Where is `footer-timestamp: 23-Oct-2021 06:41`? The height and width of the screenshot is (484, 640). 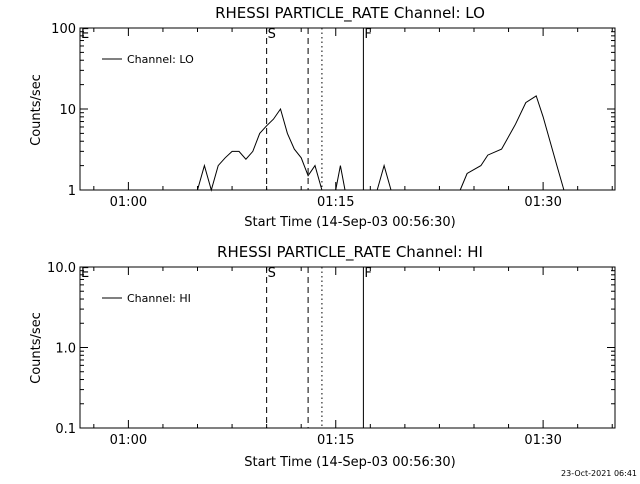 footer-timestamp: 23-Oct-2021 06:41 is located at coordinates (599, 473).